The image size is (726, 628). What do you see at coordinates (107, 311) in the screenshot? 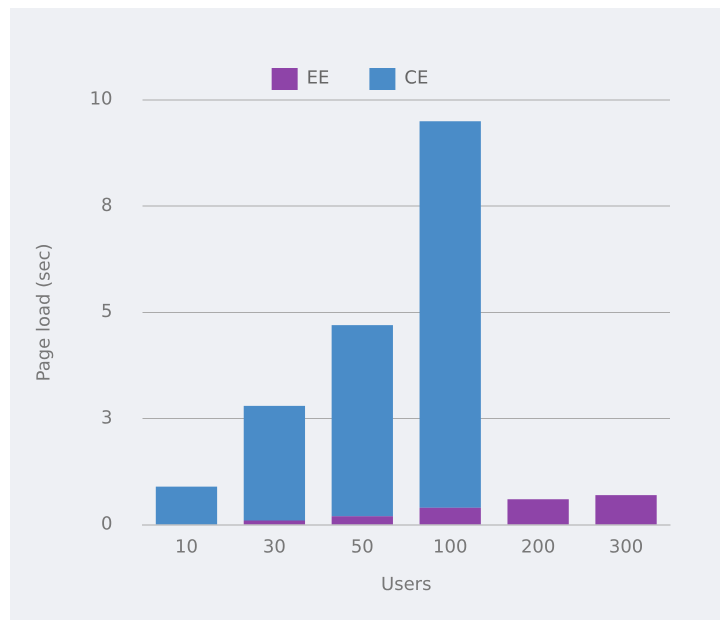
I see `y-tick-label: 5` at bounding box center [107, 311].